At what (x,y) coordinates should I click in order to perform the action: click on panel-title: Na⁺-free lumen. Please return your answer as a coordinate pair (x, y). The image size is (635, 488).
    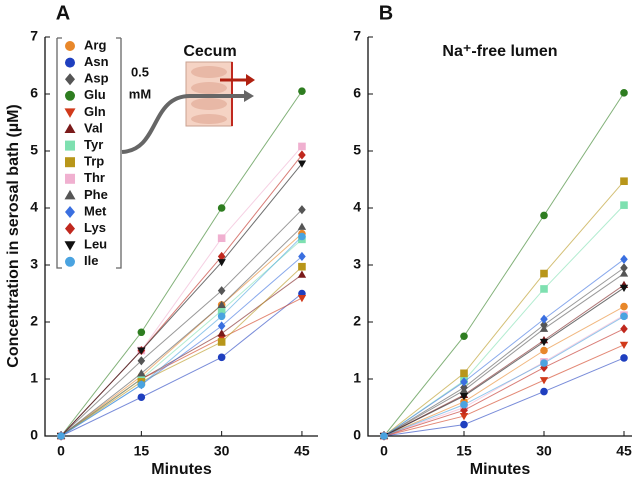
    Looking at the image, I should click on (499, 51).